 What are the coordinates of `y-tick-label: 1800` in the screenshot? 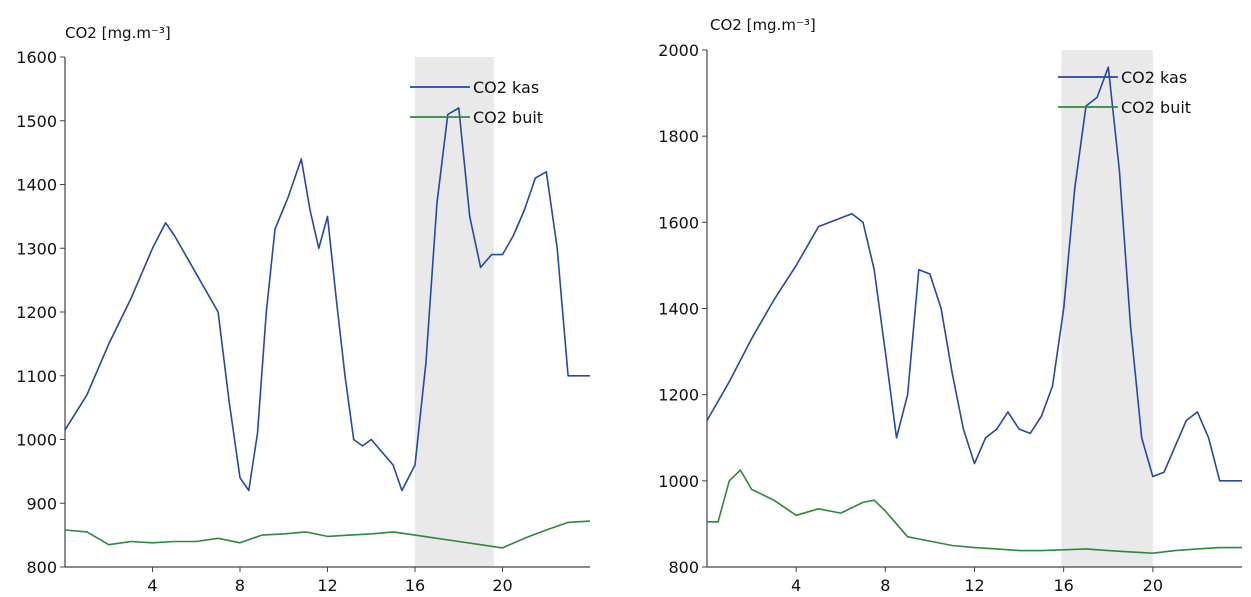 It's located at (678, 136).